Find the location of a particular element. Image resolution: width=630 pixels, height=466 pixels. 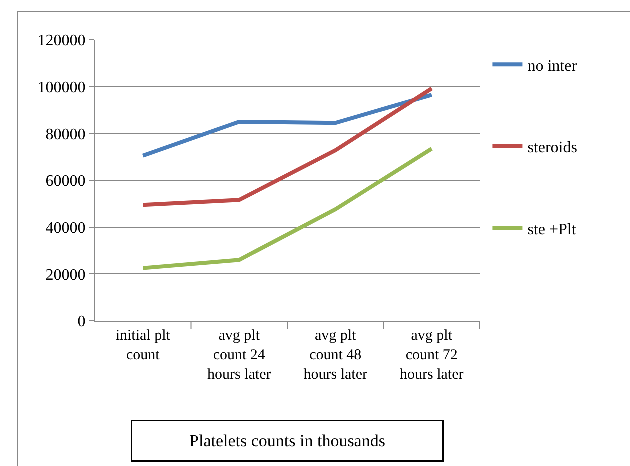

y-tick-label: 0 is located at coordinates (82, 322).